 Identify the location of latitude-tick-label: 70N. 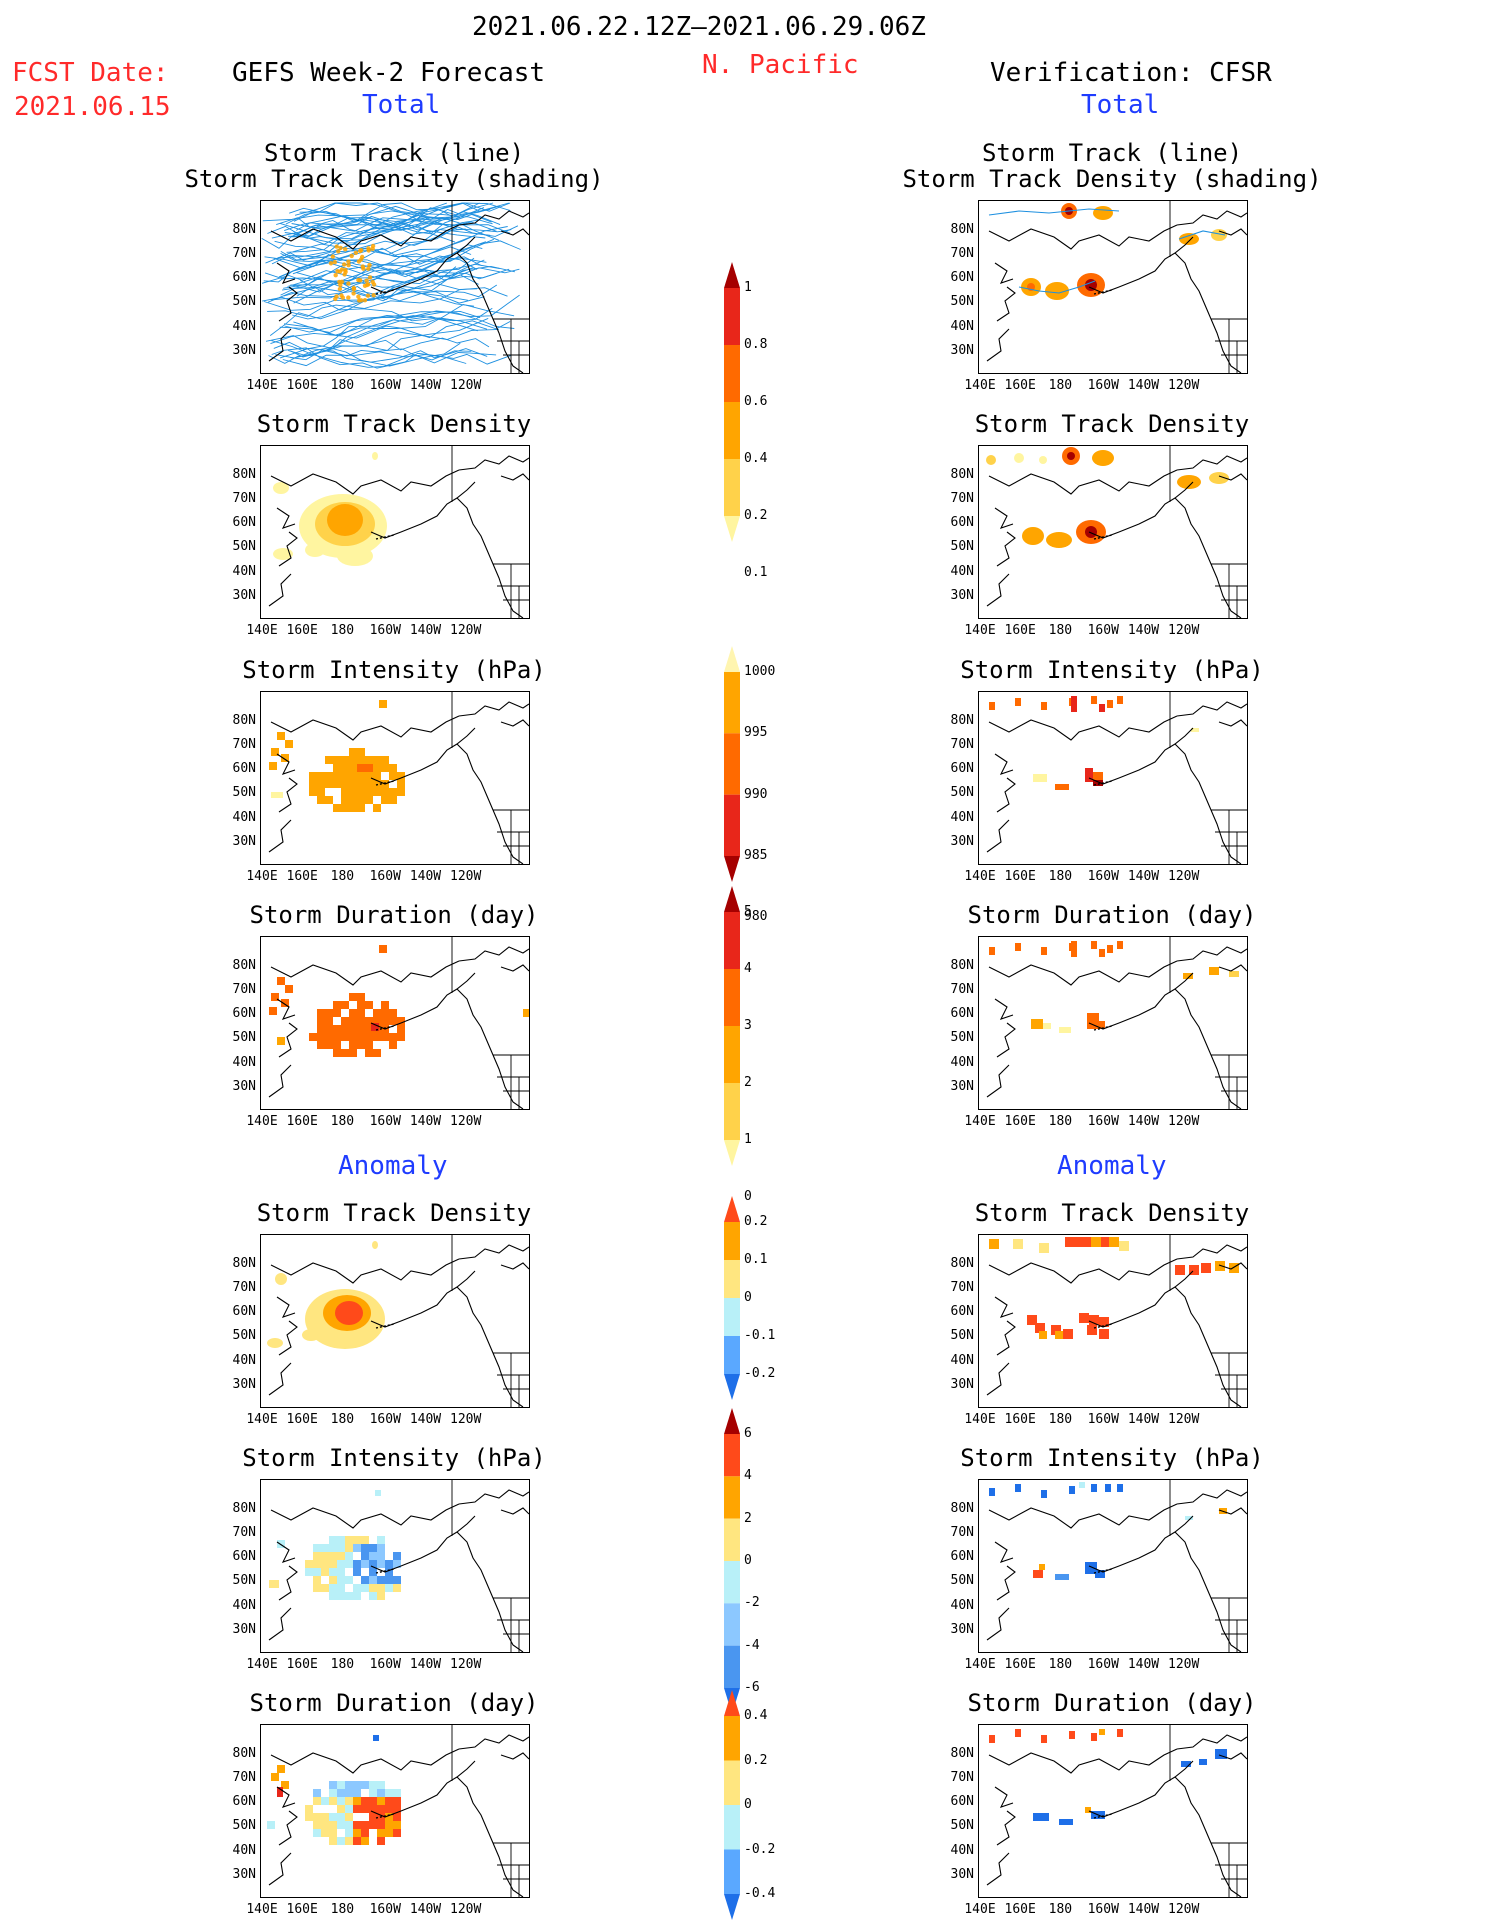
(962, 990).